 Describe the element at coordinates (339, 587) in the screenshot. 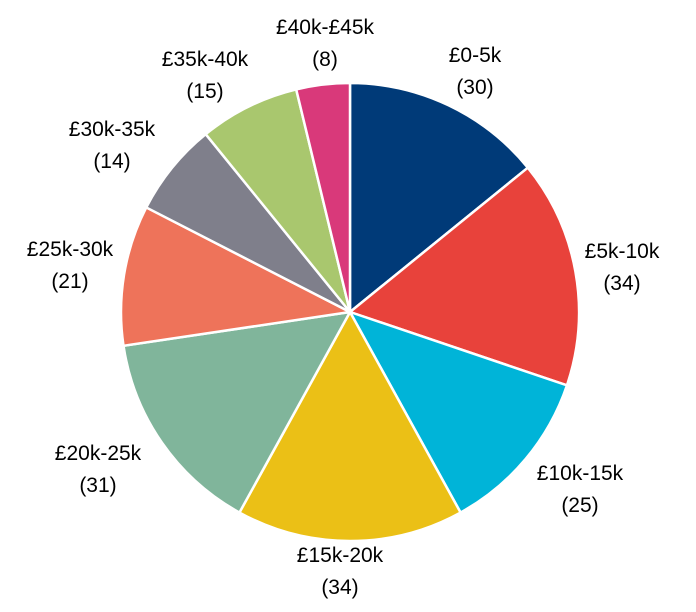

I see `slice-value-label-3: (34)` at that location.